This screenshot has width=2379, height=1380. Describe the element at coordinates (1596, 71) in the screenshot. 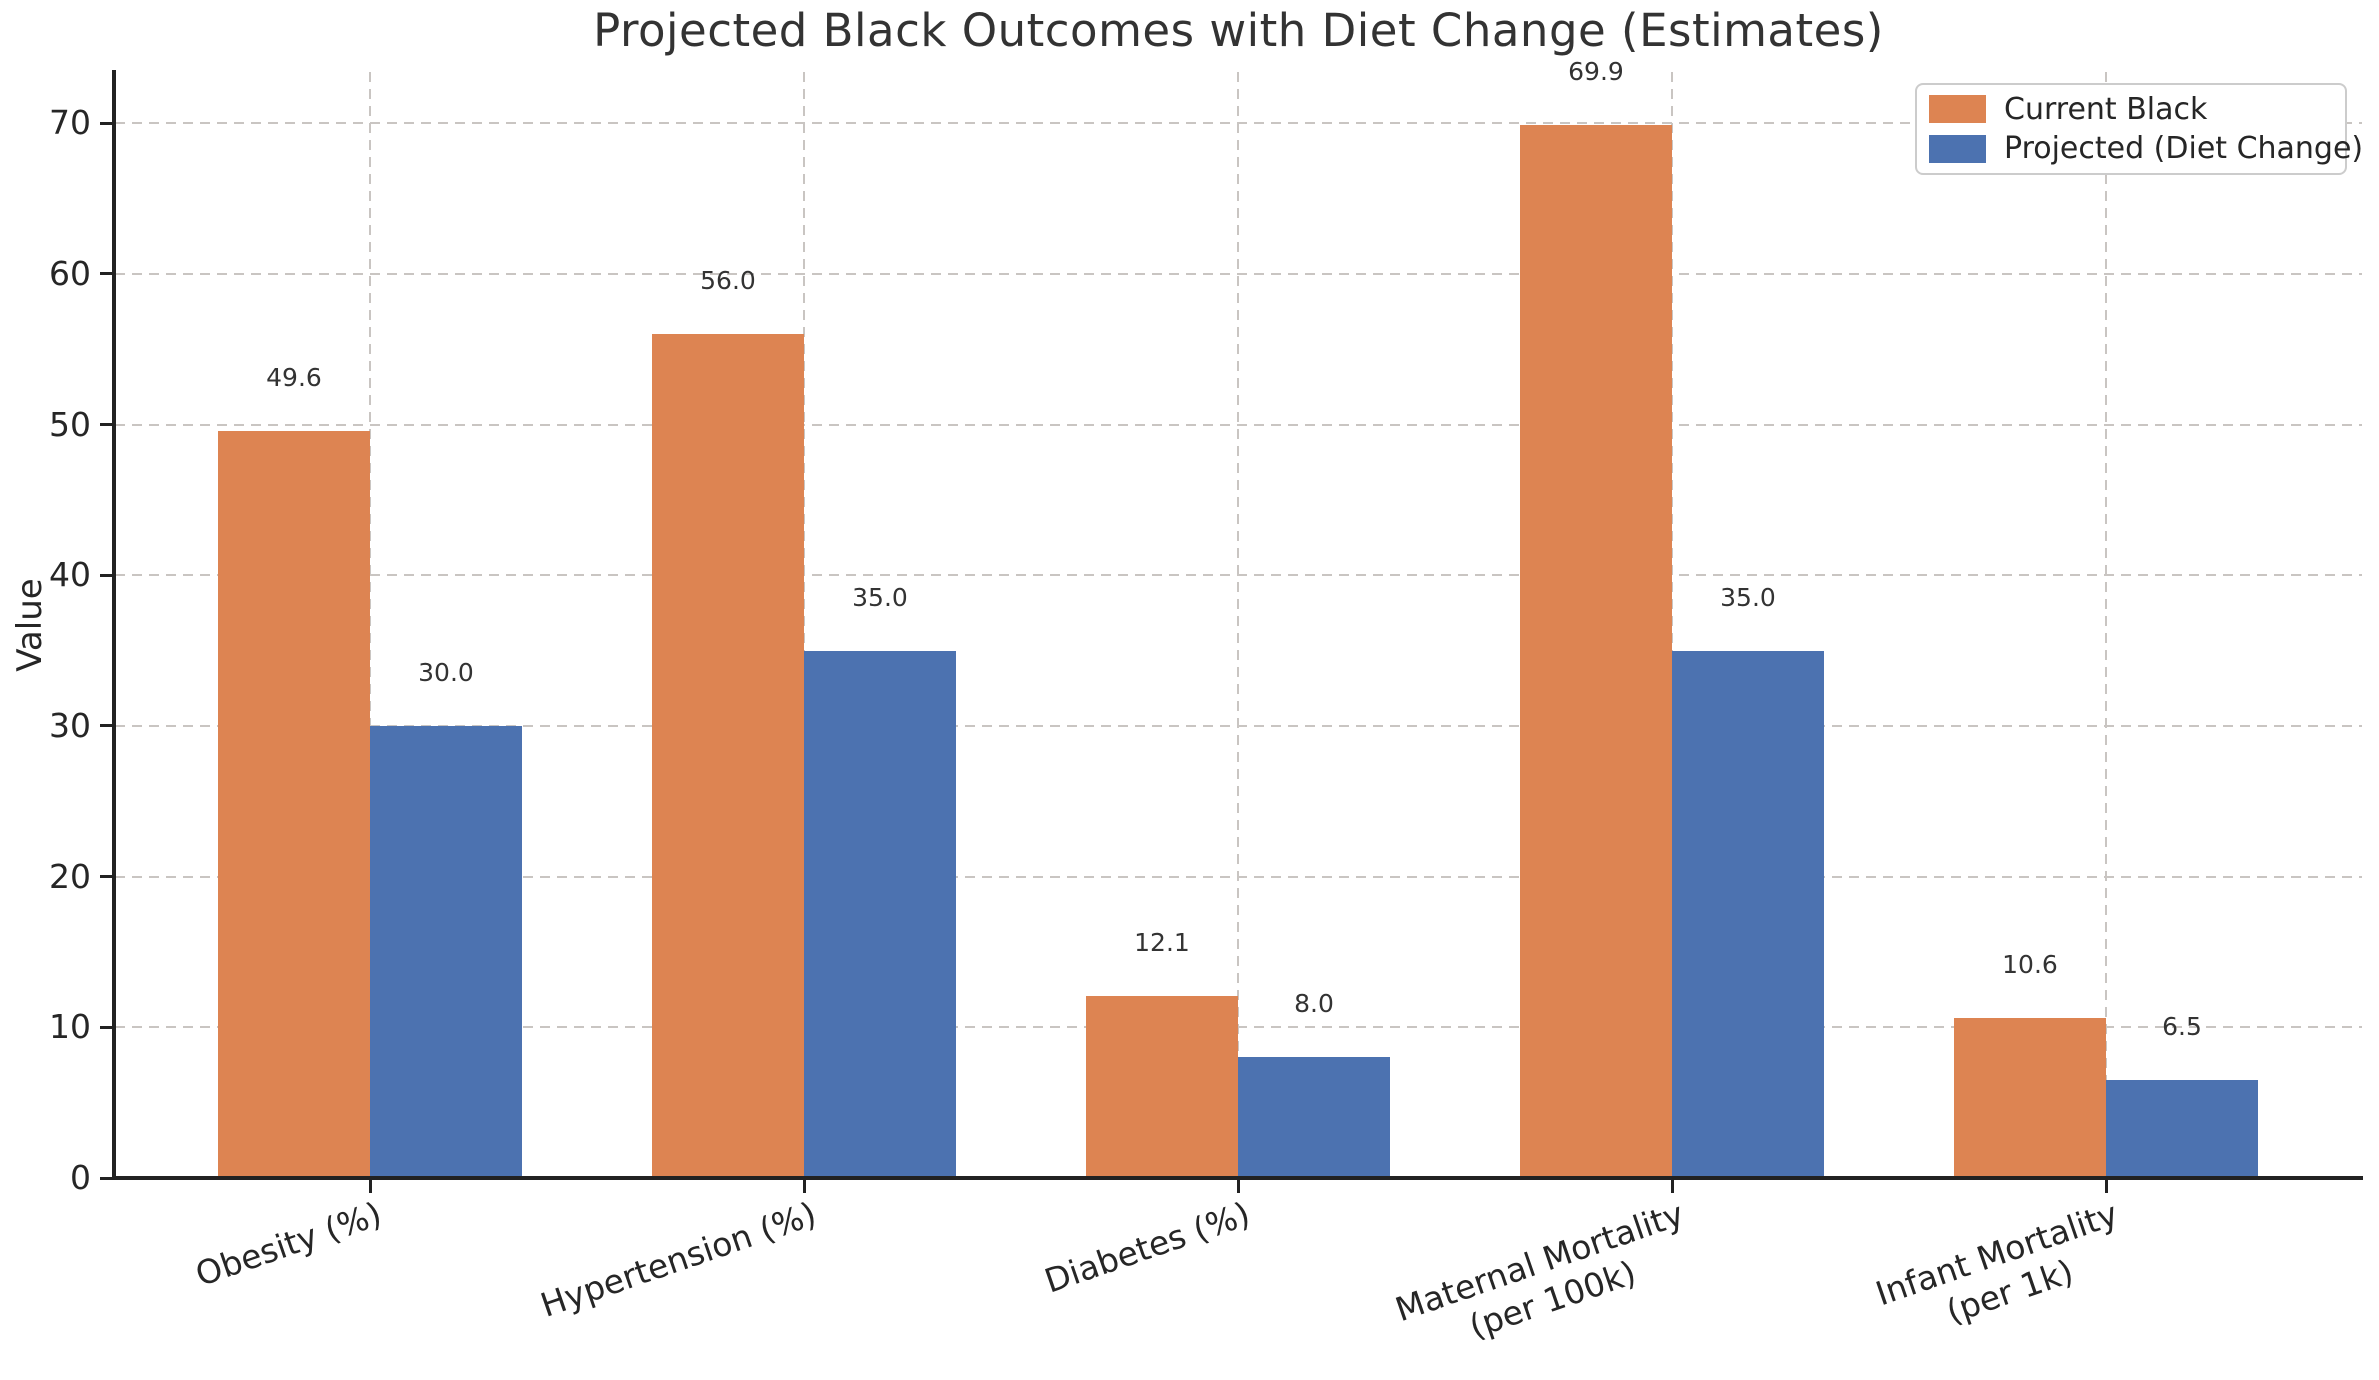

I see `bar-value-label: 69.9` at that location.